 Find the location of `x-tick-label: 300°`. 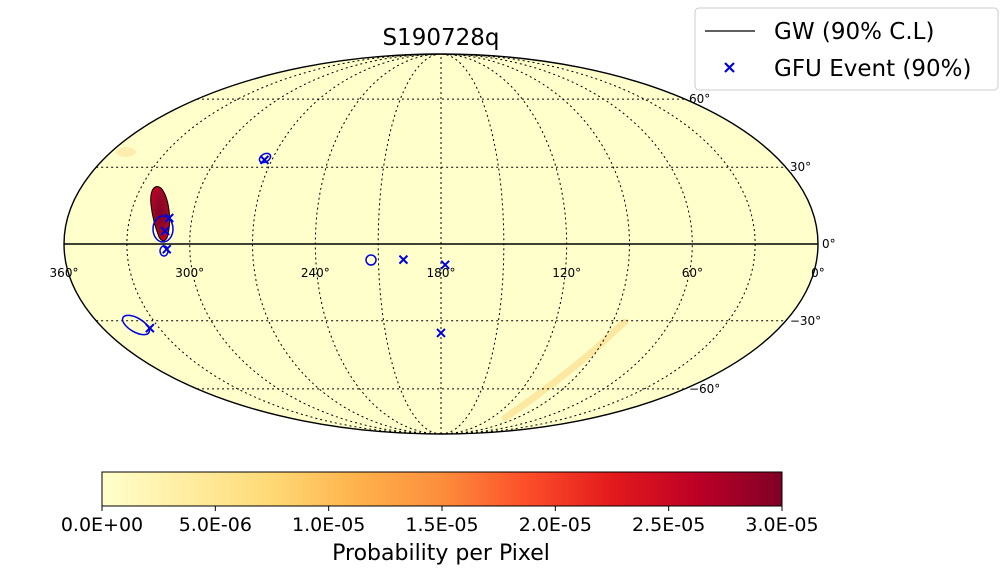

x-tick-label: 300° is located at coordinates (189, 273).